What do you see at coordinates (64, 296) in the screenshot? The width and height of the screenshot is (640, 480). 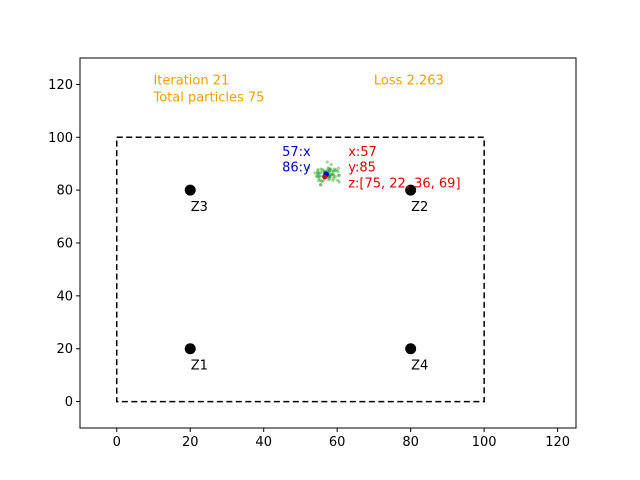 I see `y-tick-label: 40` at bounding box center [64, 296].